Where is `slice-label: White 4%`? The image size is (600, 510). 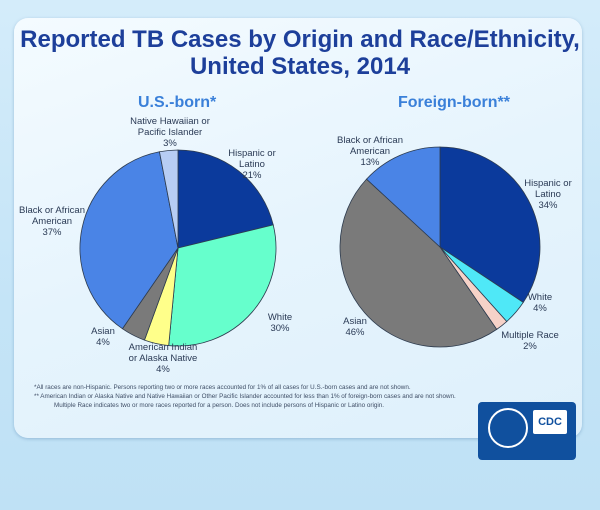 slice-label: White 4% is located at coordinates (540, 303).